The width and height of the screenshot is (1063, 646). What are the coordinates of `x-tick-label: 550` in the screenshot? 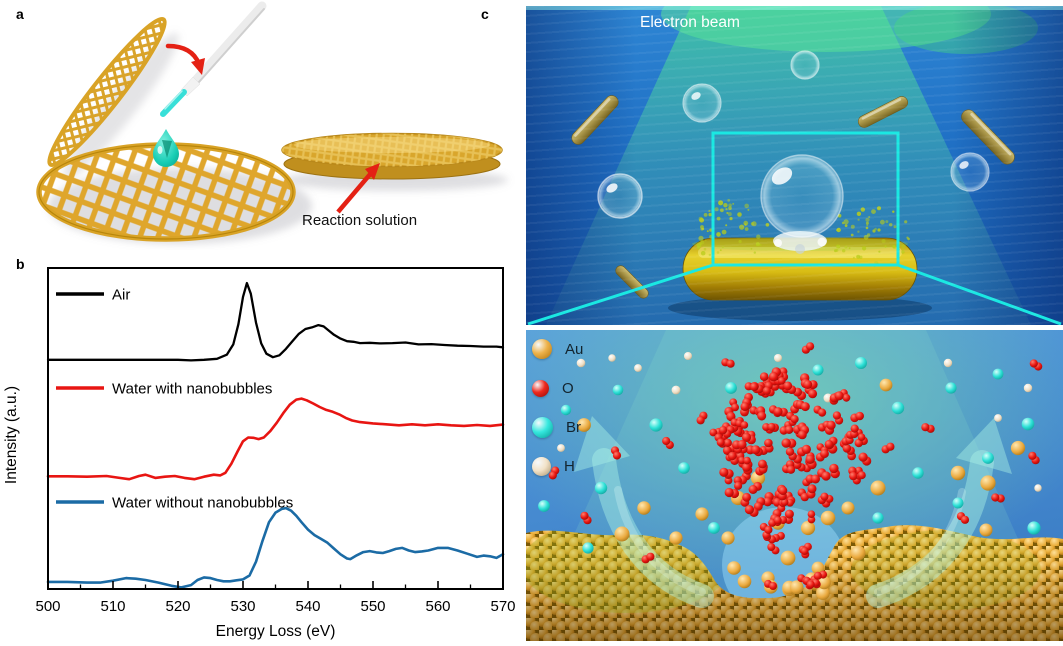 It's located at (372, 606).